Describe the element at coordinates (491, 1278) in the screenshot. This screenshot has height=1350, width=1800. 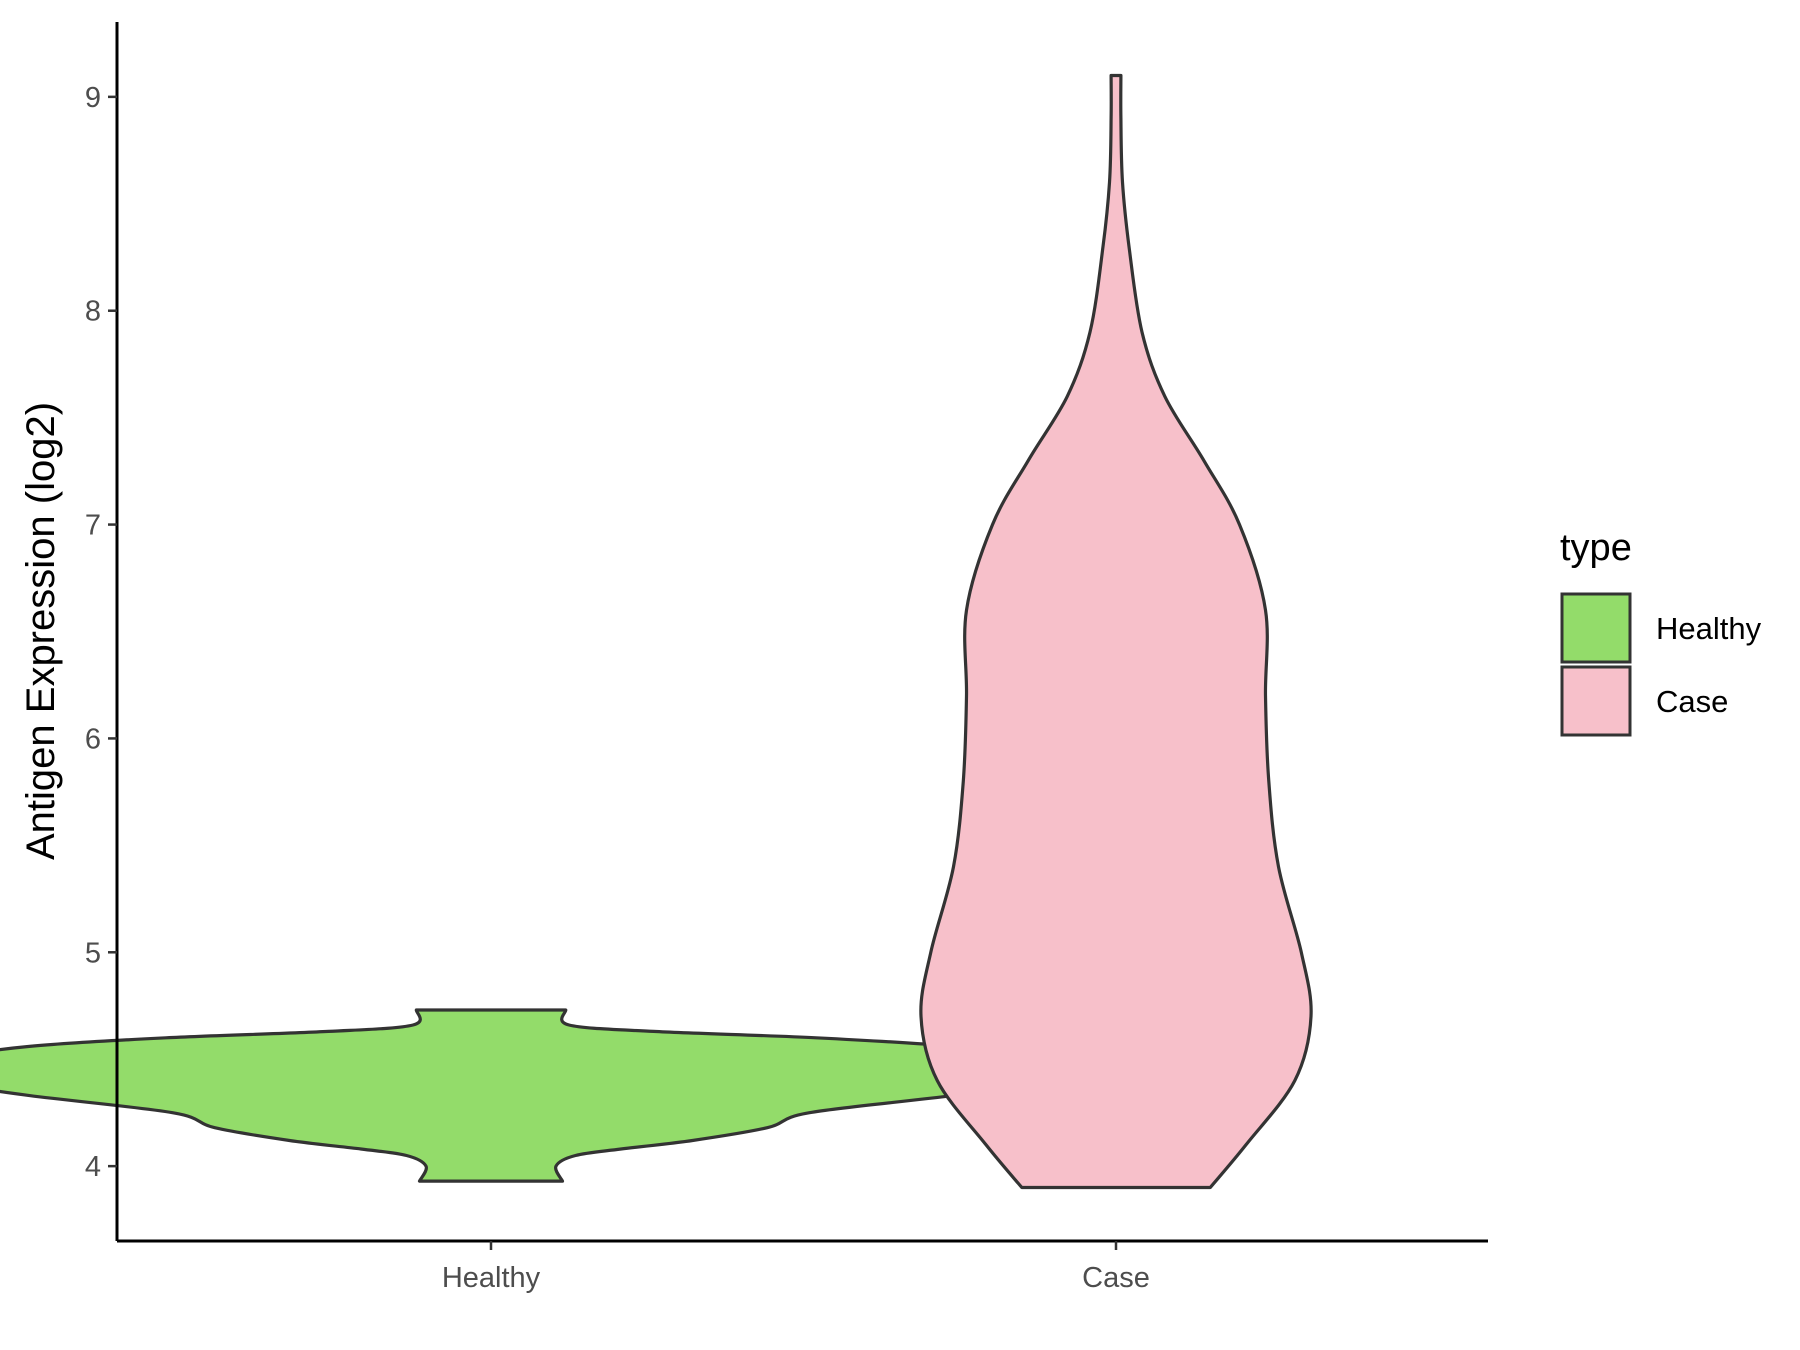
I see `x-tick-label: Healthy` at that location.